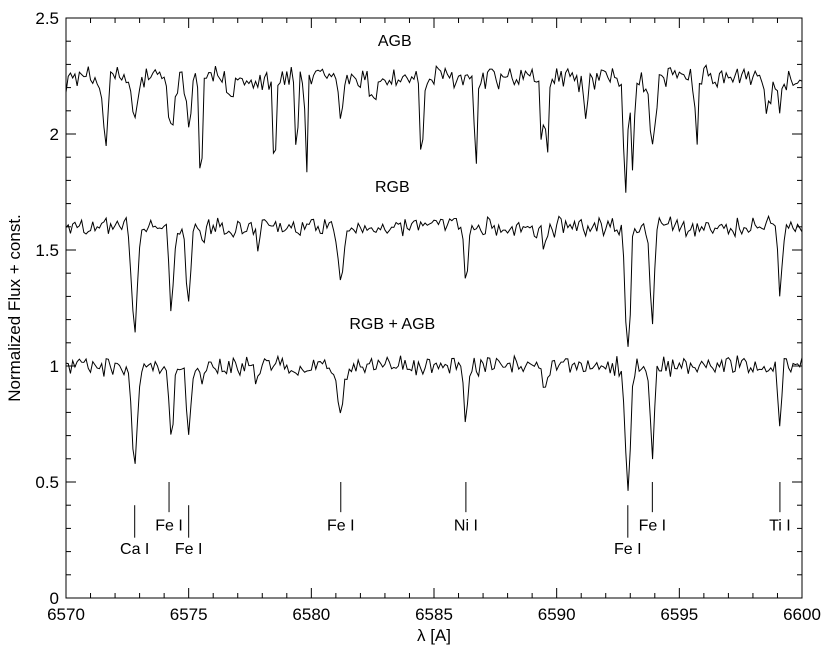 This screenshot has height=653, width=830. Describe the element at coordinates (802, 614) in the screenshot. I see `x-tick-label: 6600` at that location.